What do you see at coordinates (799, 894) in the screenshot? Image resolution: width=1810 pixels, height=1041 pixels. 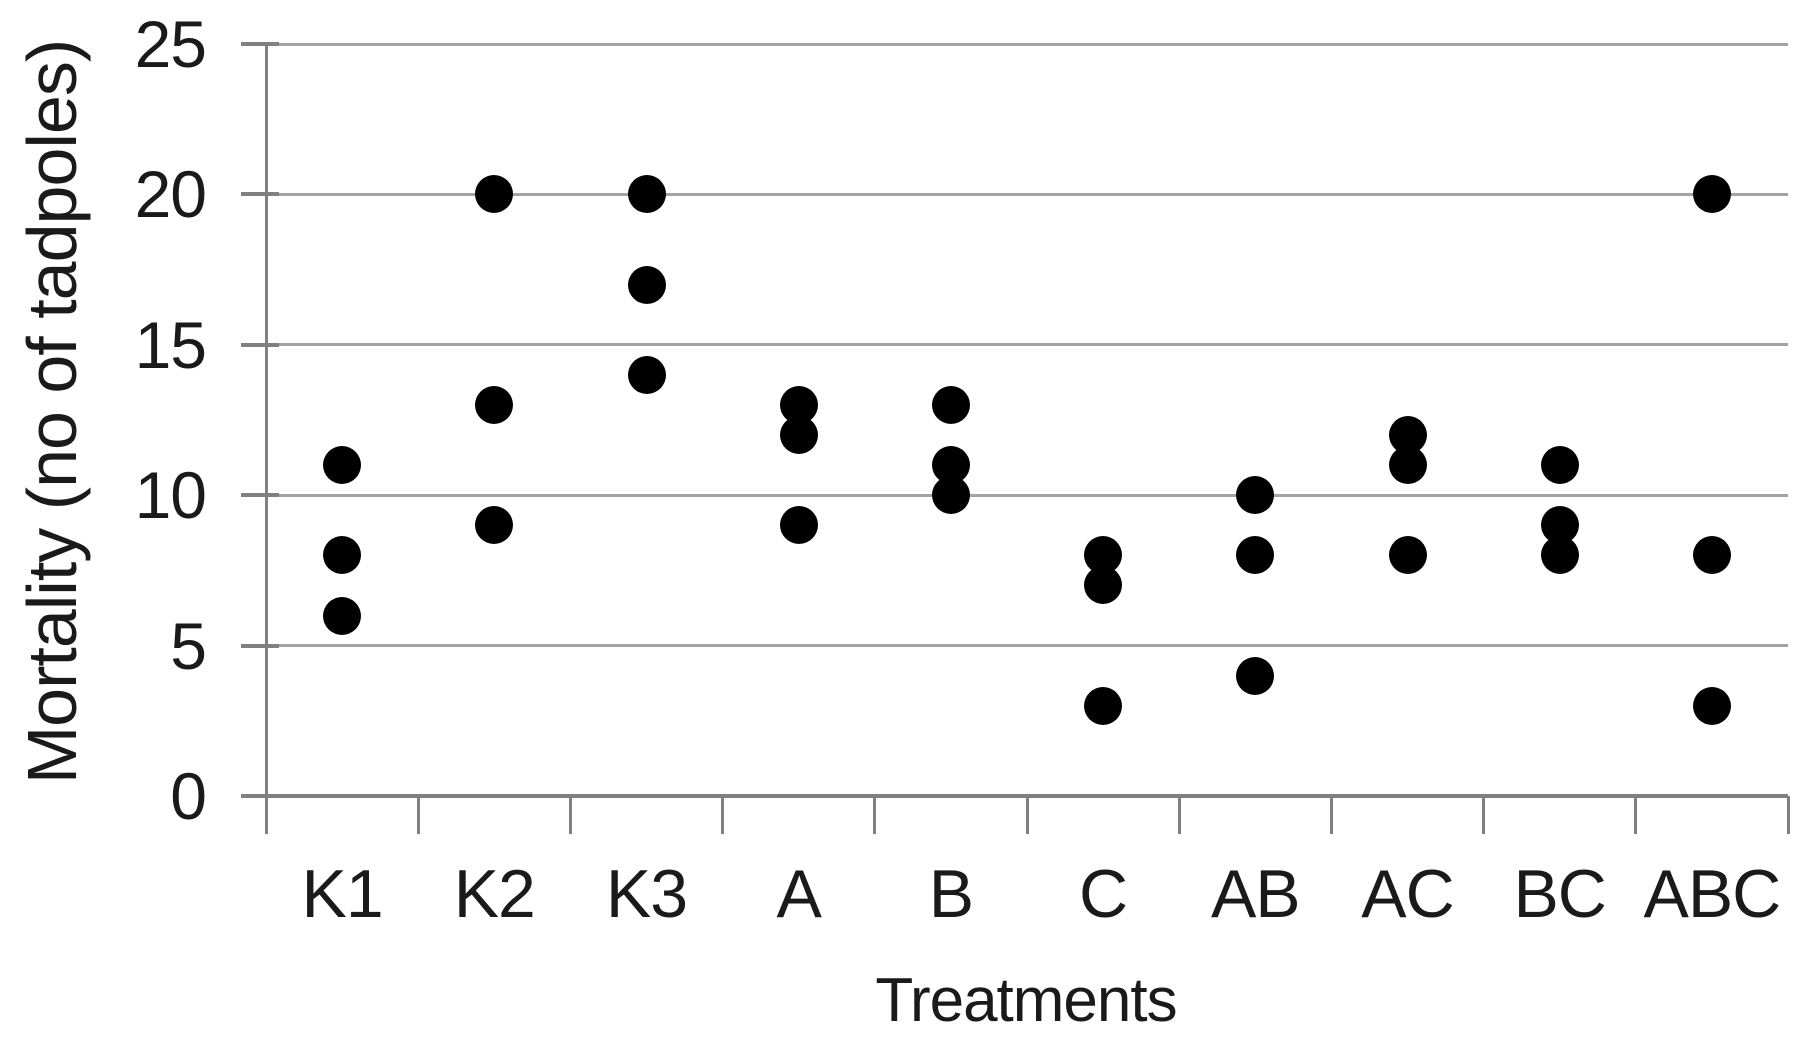 I see `x-category-label: A` at bounding box center [799, 894].